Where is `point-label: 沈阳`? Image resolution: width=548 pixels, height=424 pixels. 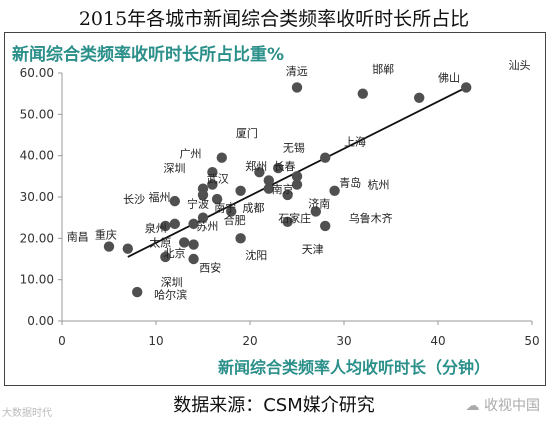
point-label: 沈阳 is located at coordinates (256, 255).